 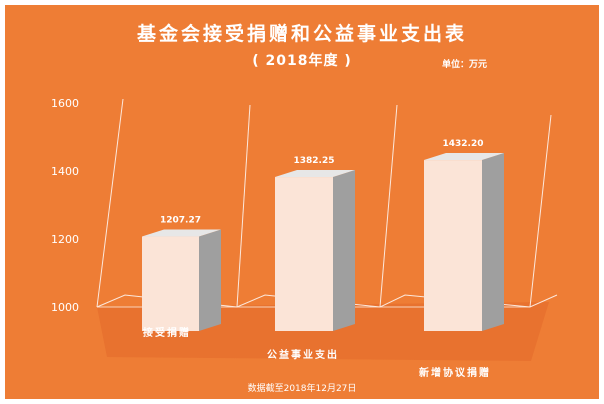 What do you see at coordinates (463, 144) in the screenshot?
I see `data-label: 1432.20` at bounding box center [463, 144].